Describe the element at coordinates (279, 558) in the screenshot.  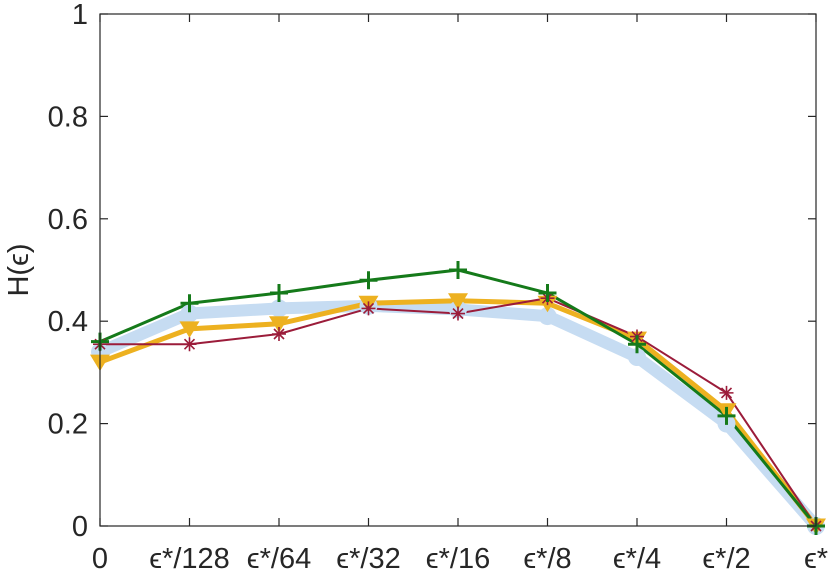
I see `x-tick-label: ϵ*/64` at that location.